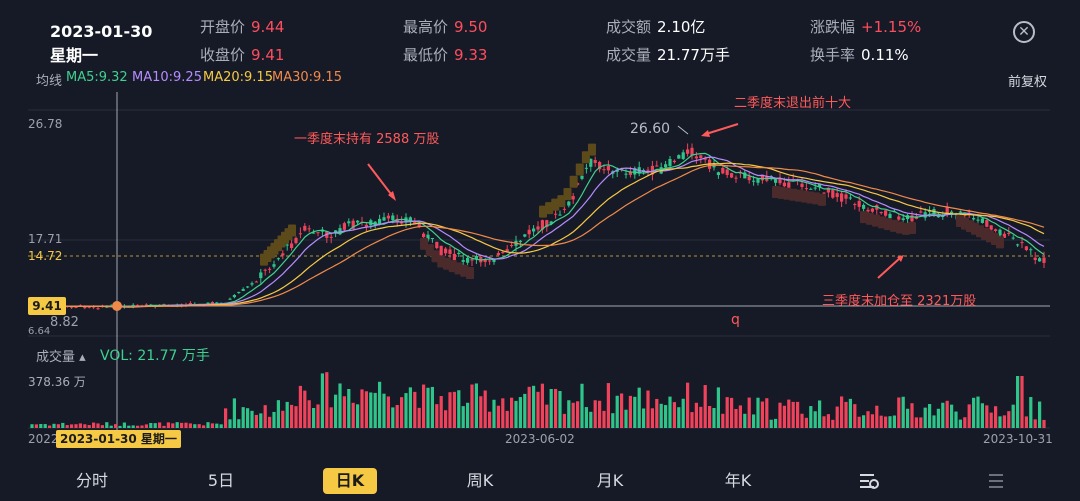 The height and width of the screenshot is (501, 1080). Describe the element at coordinates (64, 322) in the screenshot. I see `price-axis-low: 8.82` at that location.